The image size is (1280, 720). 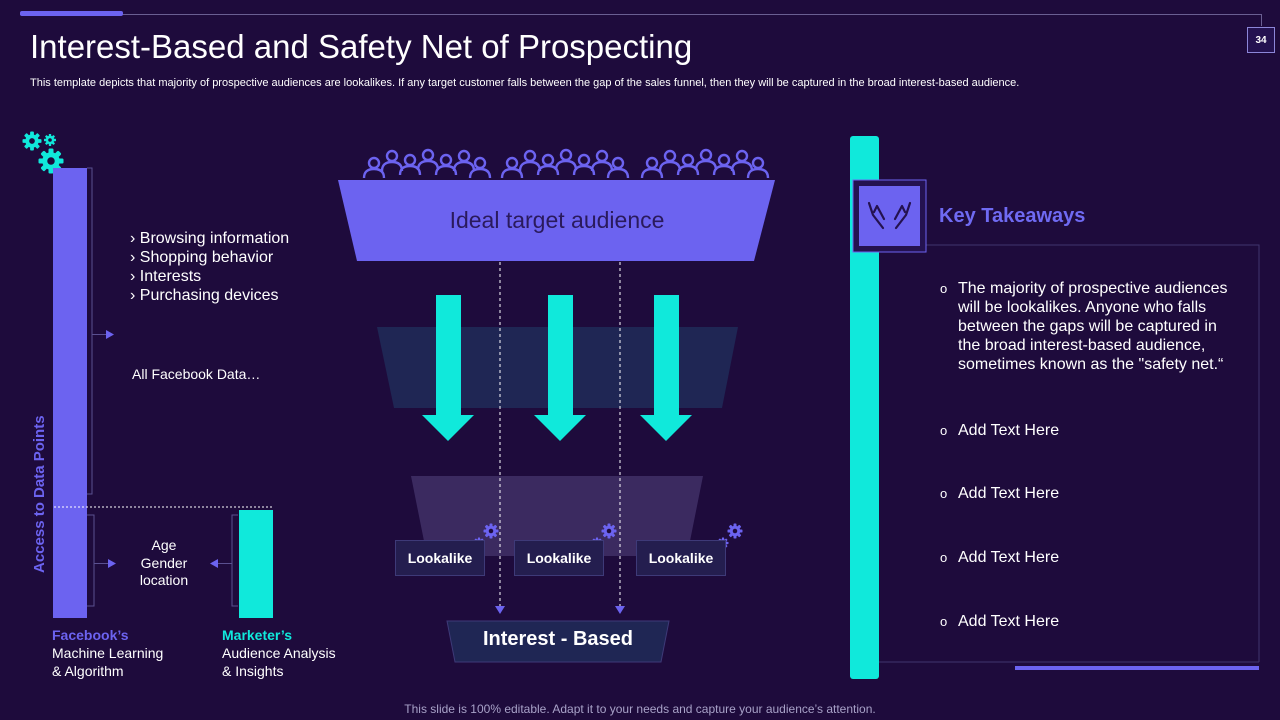 I want to click on down-arrows, so click(x=557, y=368).